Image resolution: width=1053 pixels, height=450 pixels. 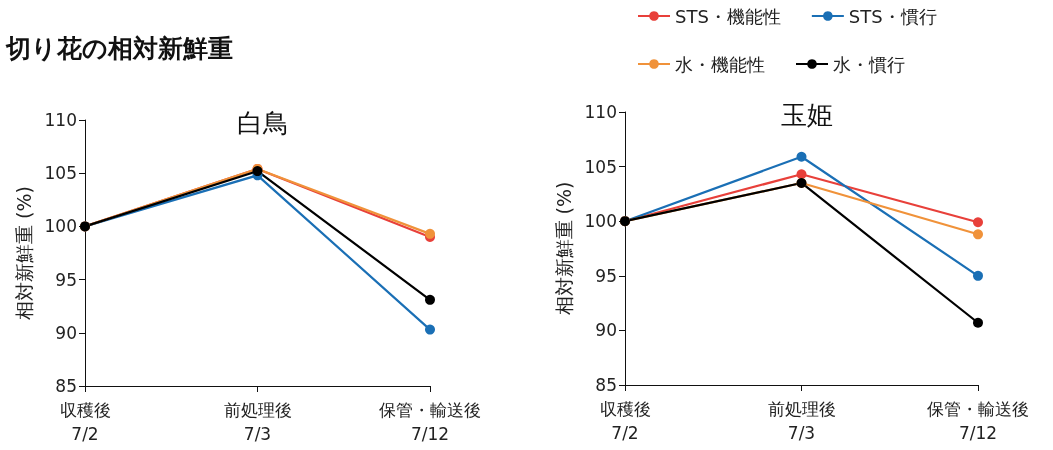 I want to click on legend-label: STS・慣行, so click(x=892, y=16).